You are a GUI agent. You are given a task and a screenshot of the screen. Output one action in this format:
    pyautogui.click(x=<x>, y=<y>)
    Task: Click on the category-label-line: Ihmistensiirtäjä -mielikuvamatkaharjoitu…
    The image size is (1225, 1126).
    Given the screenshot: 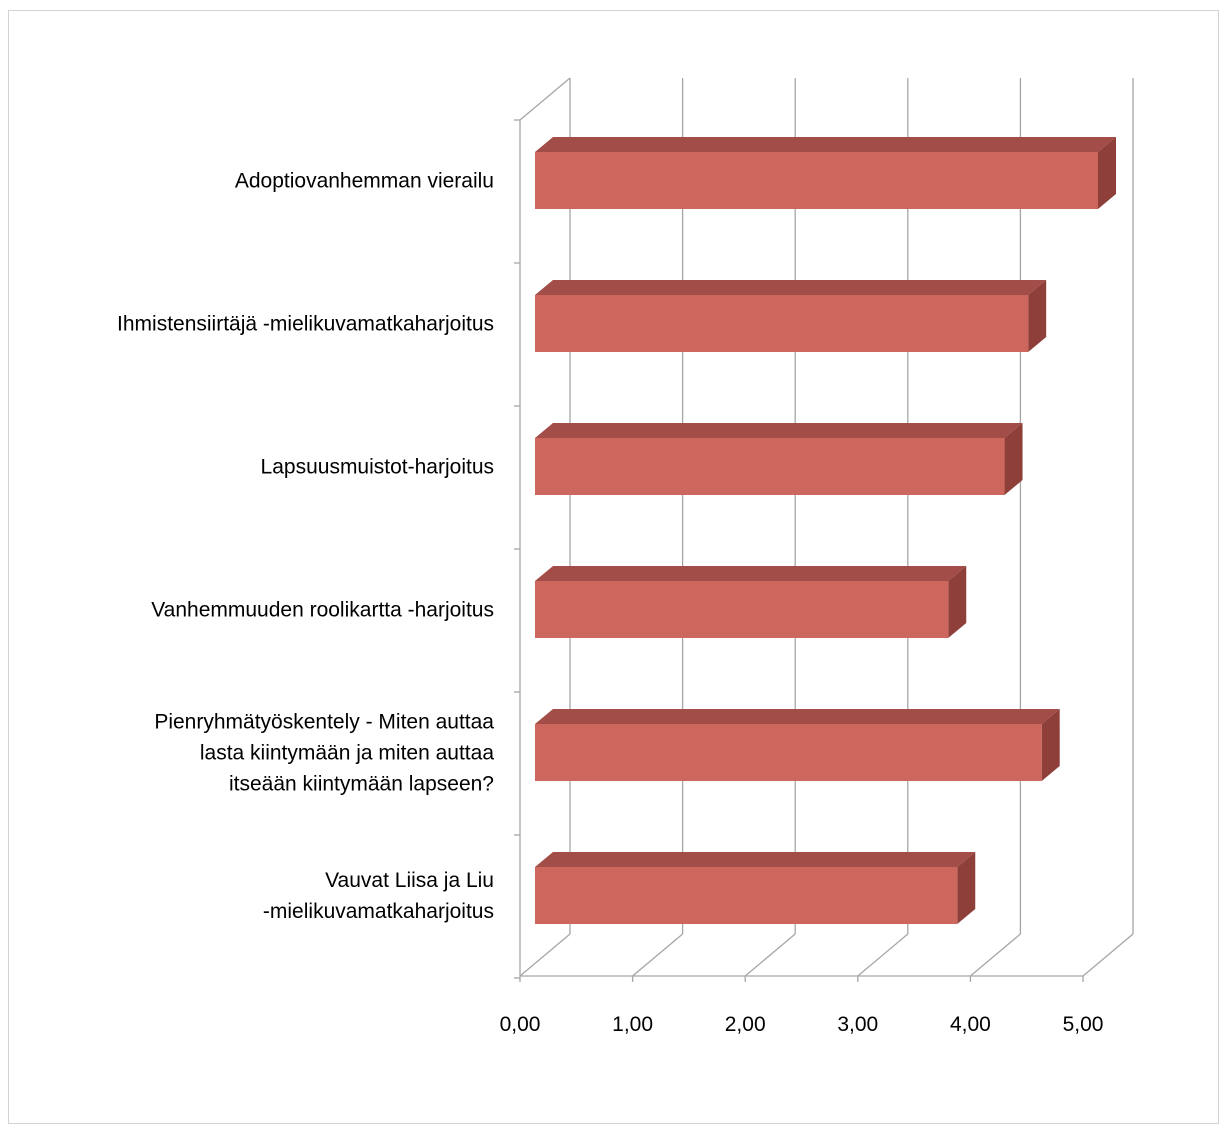 What is the action you would take?
    pyautogui.click(x=305, y=324)
    